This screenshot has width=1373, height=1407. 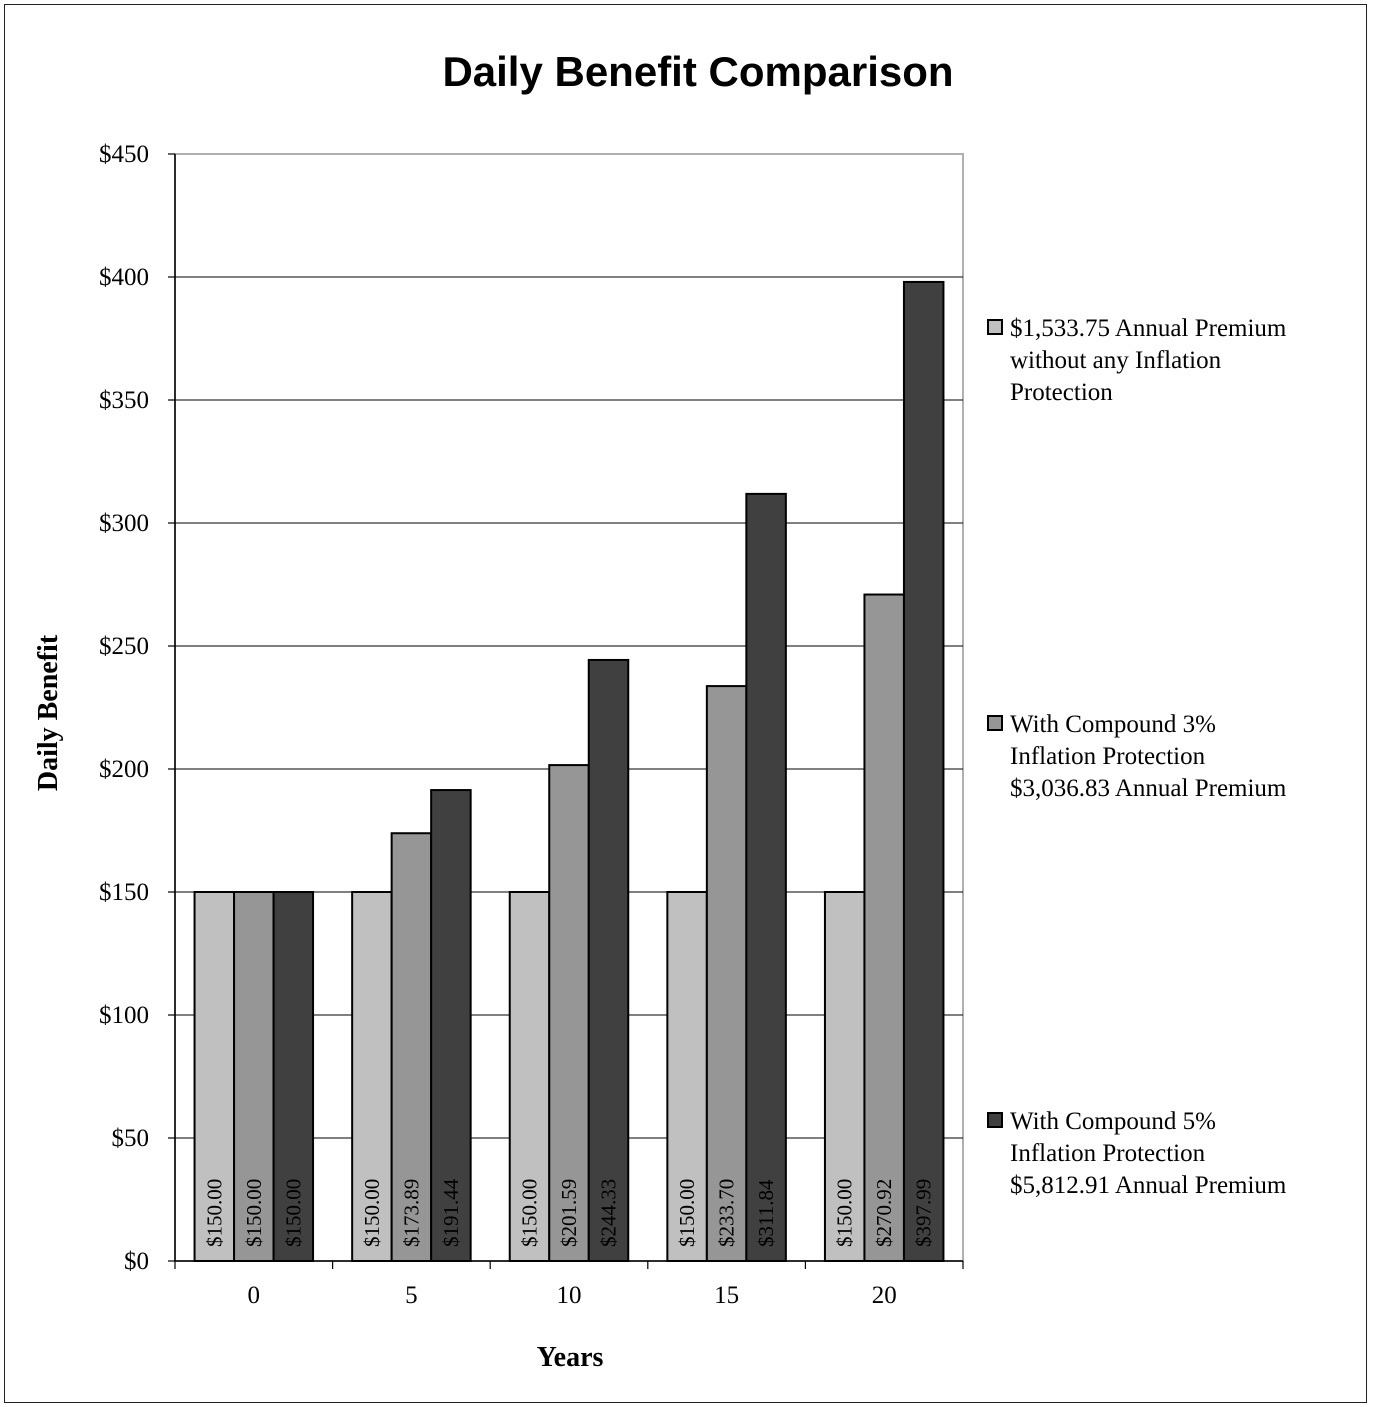 What do you see at coordinates (726, 1295) in the screenshot?
I see `x-tick-label: 15` at bounding box center [726, 1295].